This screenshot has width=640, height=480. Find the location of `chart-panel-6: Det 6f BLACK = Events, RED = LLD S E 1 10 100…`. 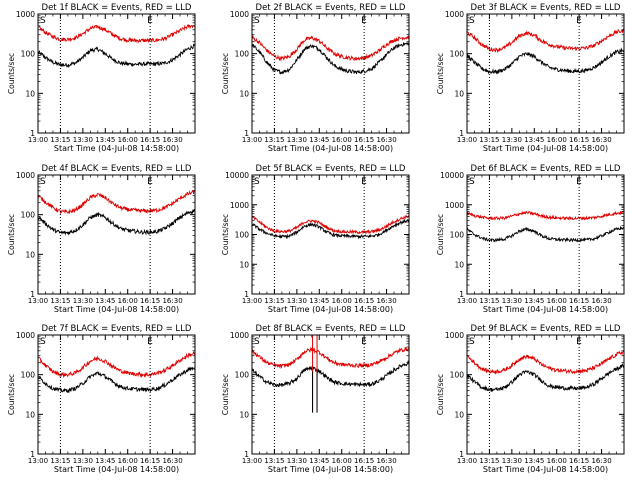

chart-panel-6: Det 6f BLACK = Events, RED = LLD S E 1 10 100… is located at coordinates (530, 239).